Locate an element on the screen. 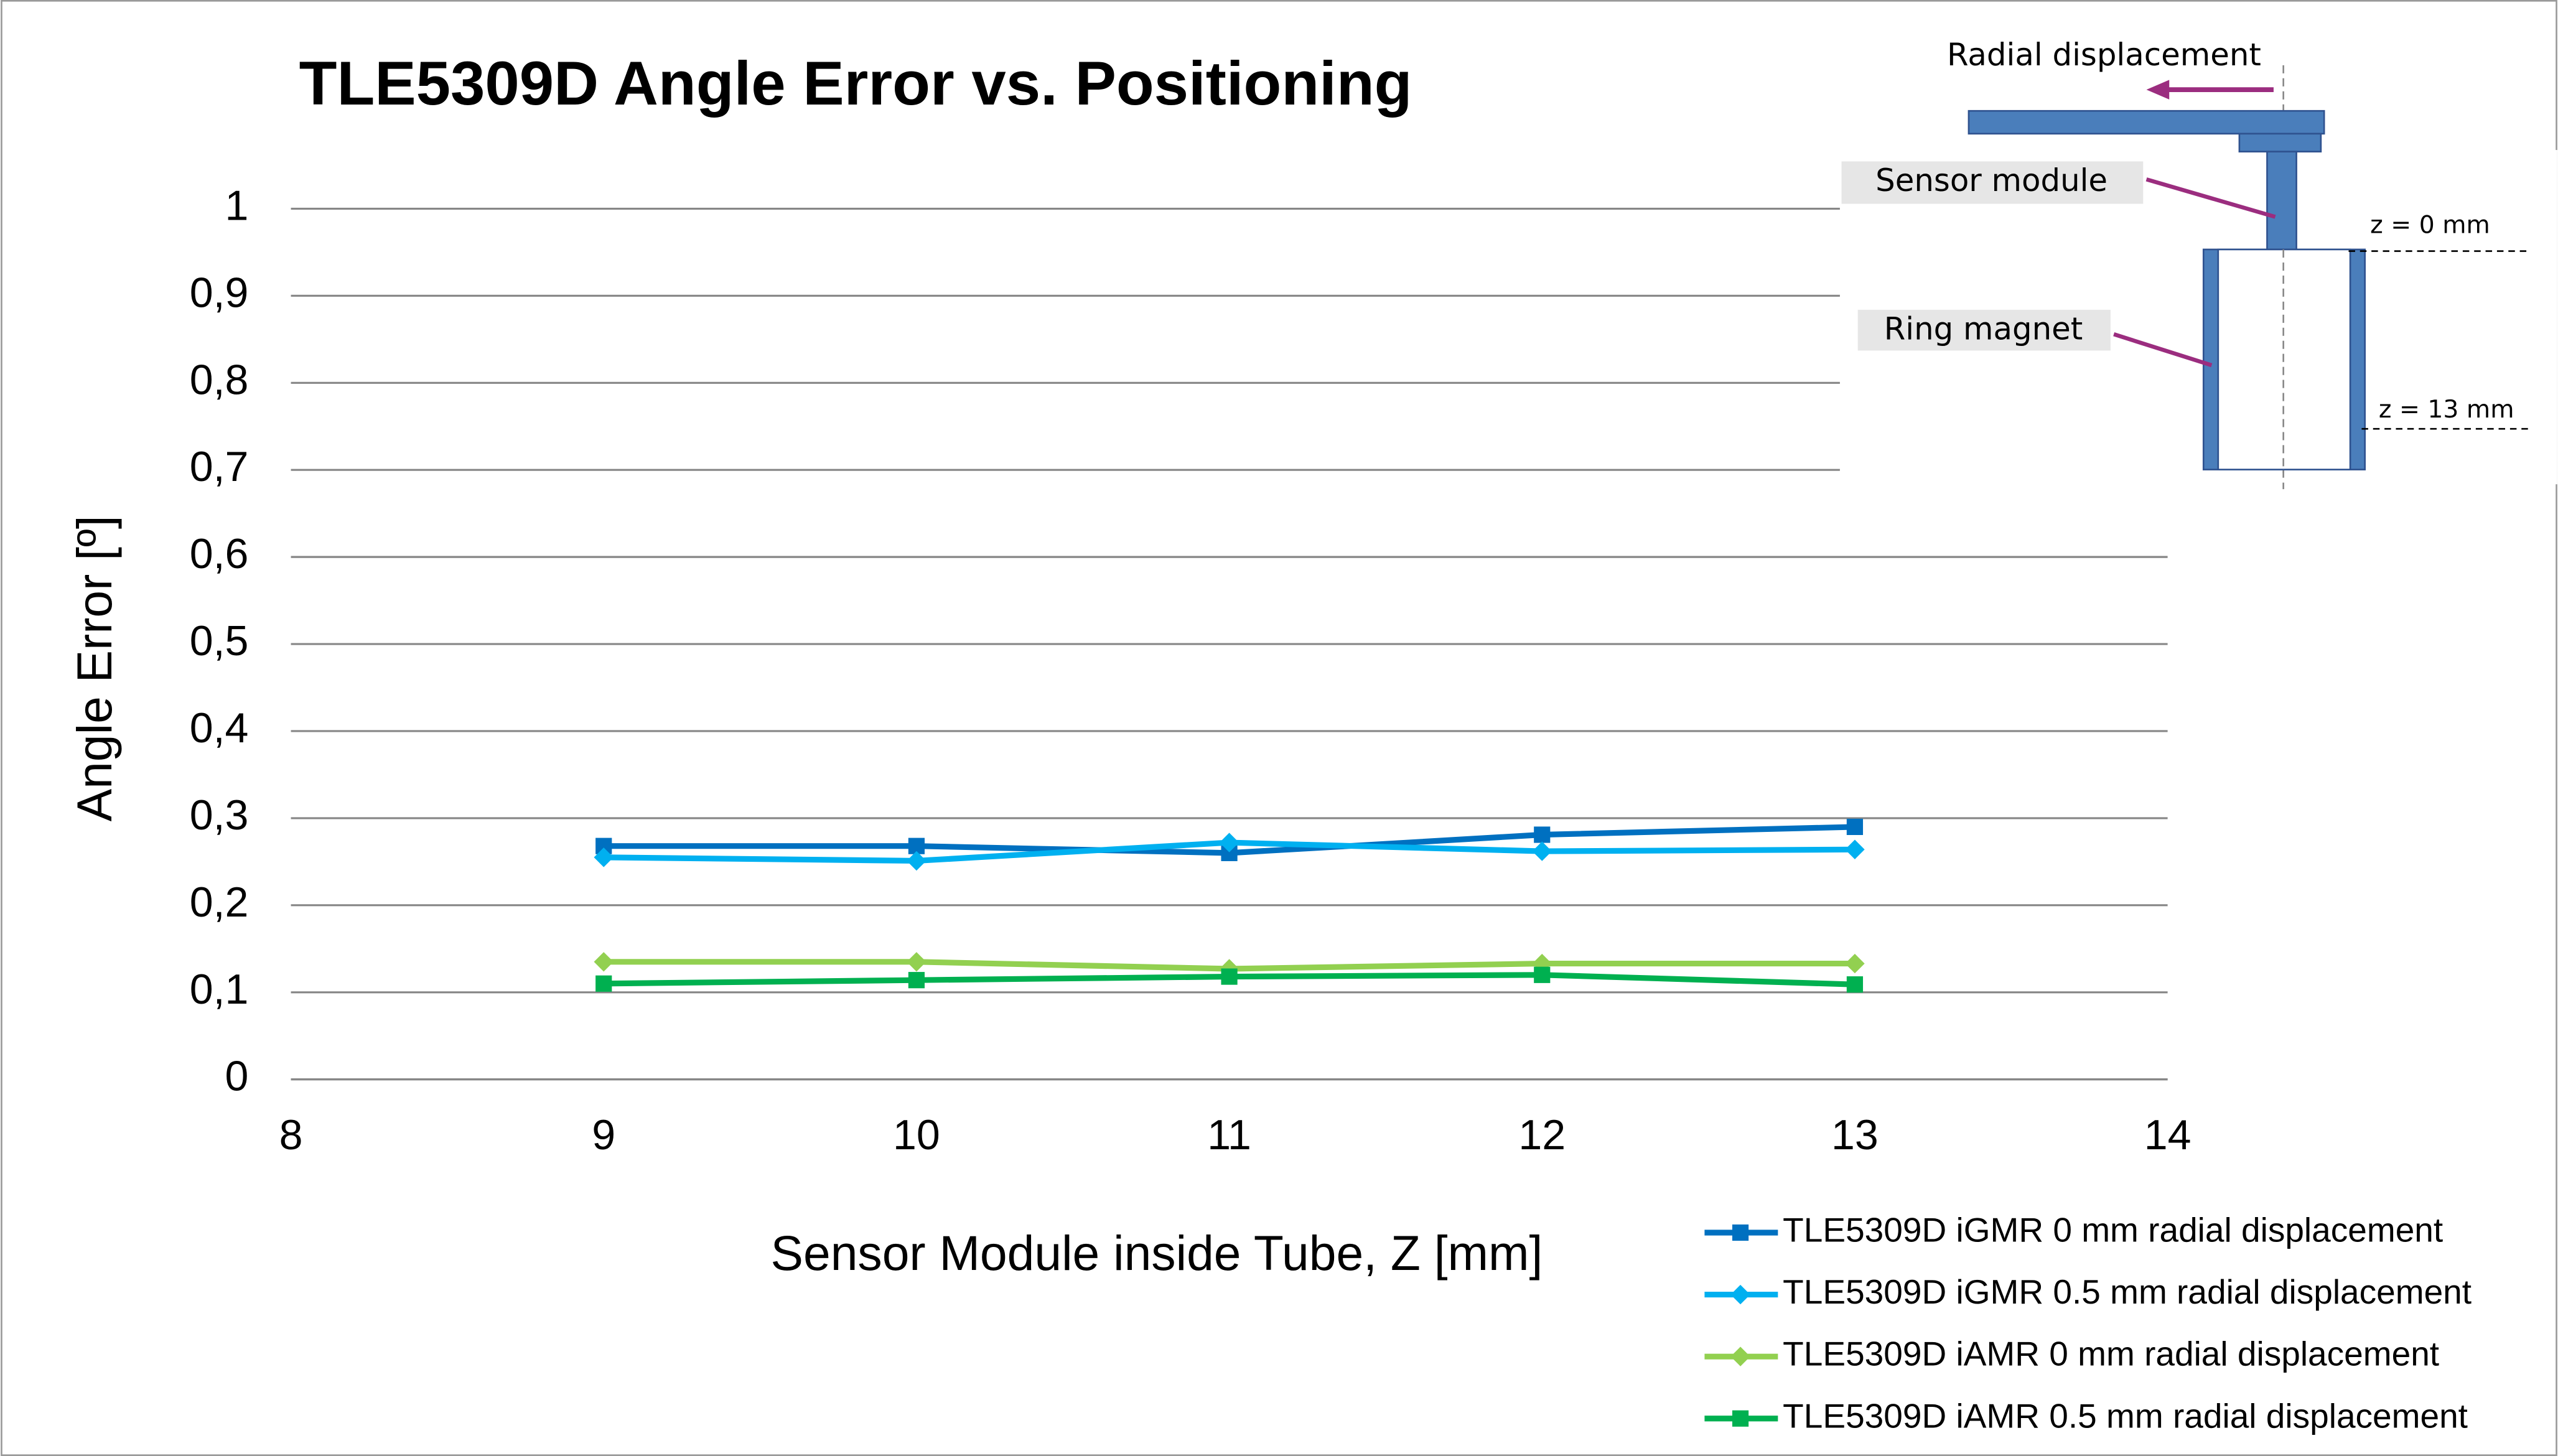 The height and width of the screenshot is (1456, 2558). chart-title: TLE5309D Angle Error vs. Positioning is located at coordinates (856, 84).